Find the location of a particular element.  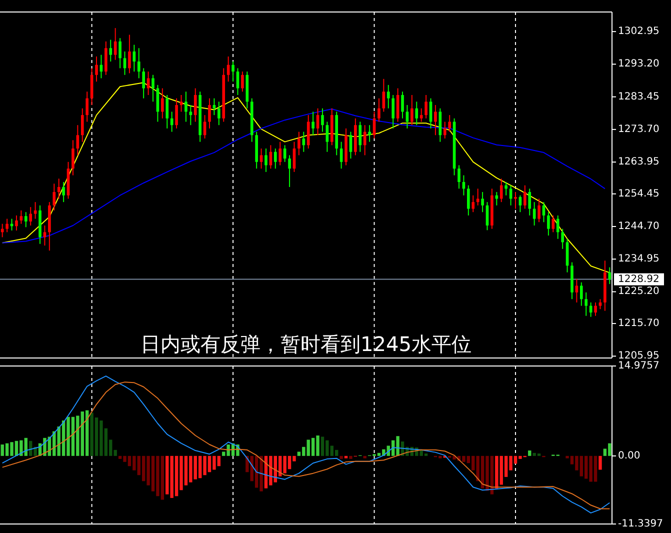

y-tick-label: 1215.70 is located at coordinates (639, 324).